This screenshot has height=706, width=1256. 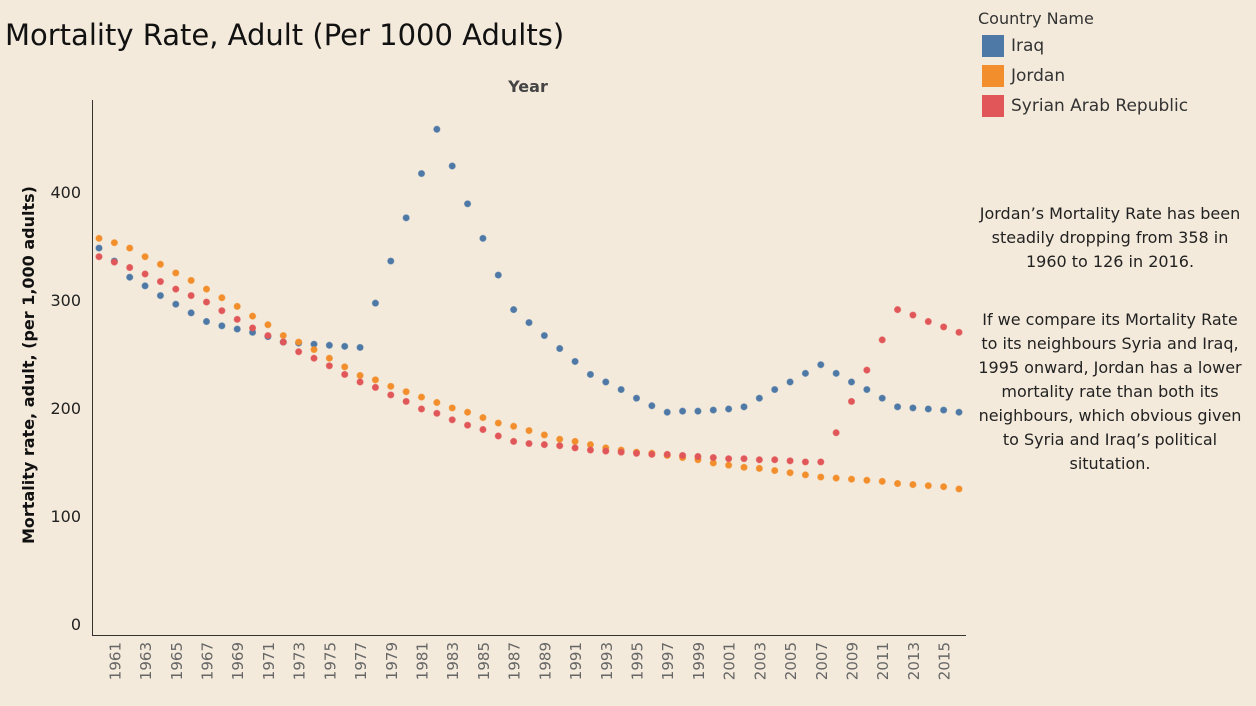 What do you see at coordinates (1083, 106) in the screenshot?
I see `legend-item-syria: Syrian Arab Republic` at bounding box center [1083, 106].